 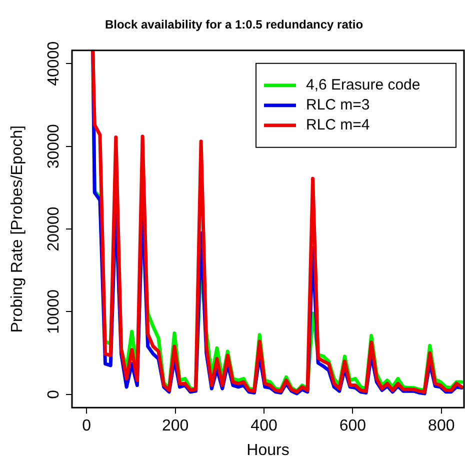 What do you see at coordinates (338, 105) in the screenshot?
I see `legend-label: RLC m=3` at bounding box center [338, 105].